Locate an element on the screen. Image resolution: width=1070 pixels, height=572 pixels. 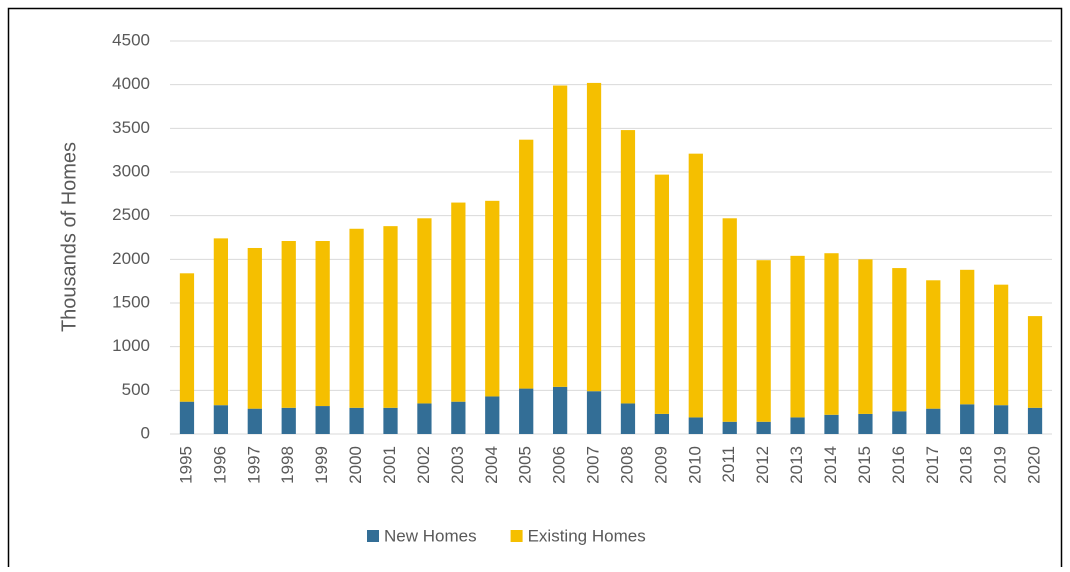
x-tick-label: 2012 is located at coordinates (762, 465).